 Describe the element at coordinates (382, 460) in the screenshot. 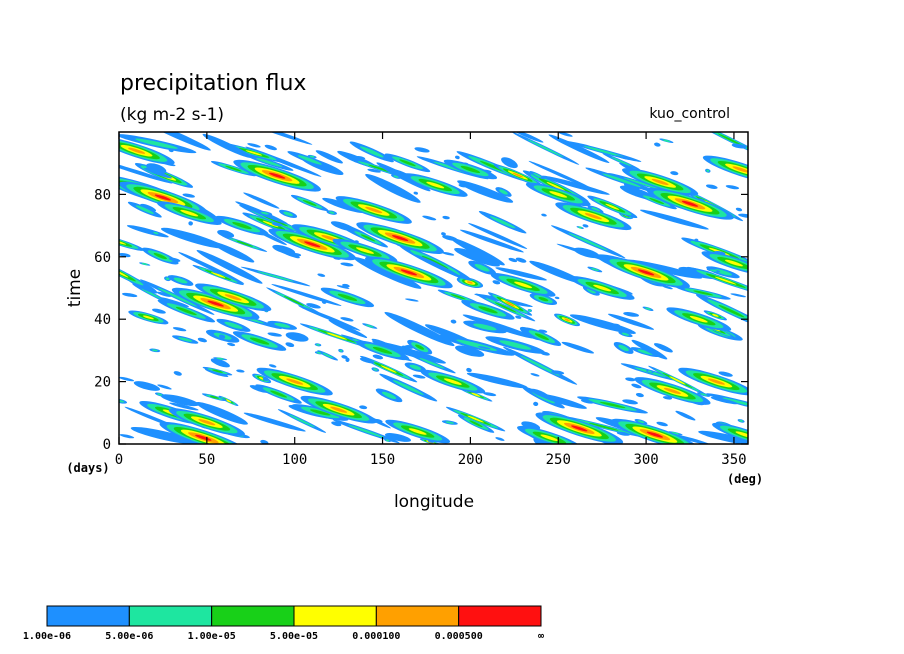

I see `x-tick-label: 150` at that location.